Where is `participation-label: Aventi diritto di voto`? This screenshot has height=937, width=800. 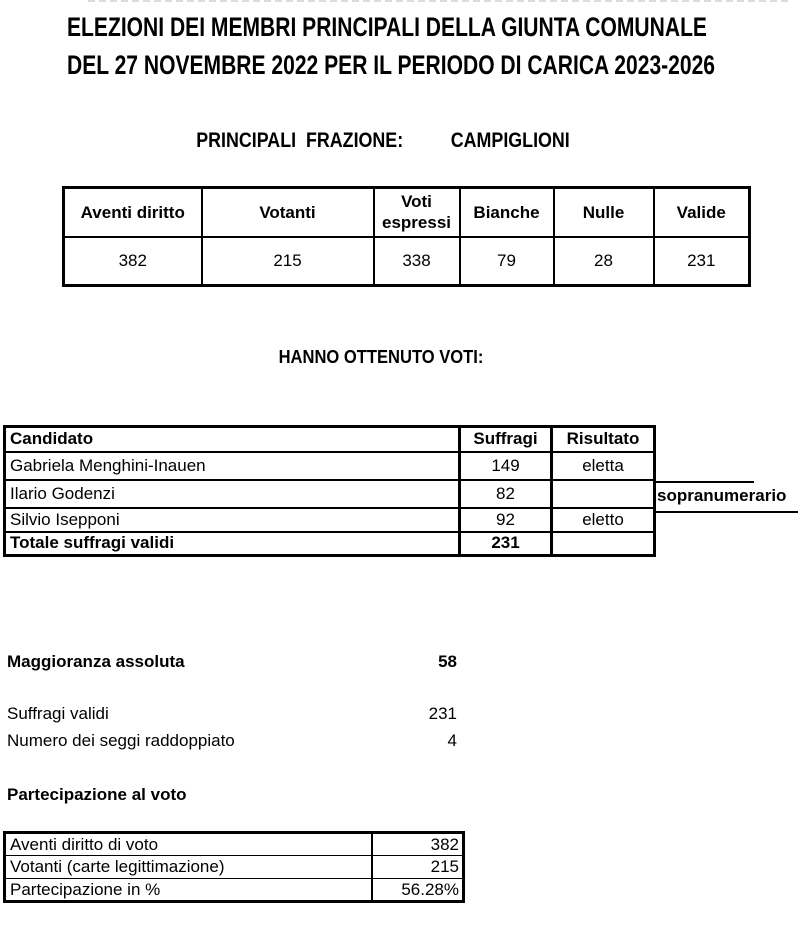
participation-label: Aventi diritto di voto is located at coordinates (188, 844).